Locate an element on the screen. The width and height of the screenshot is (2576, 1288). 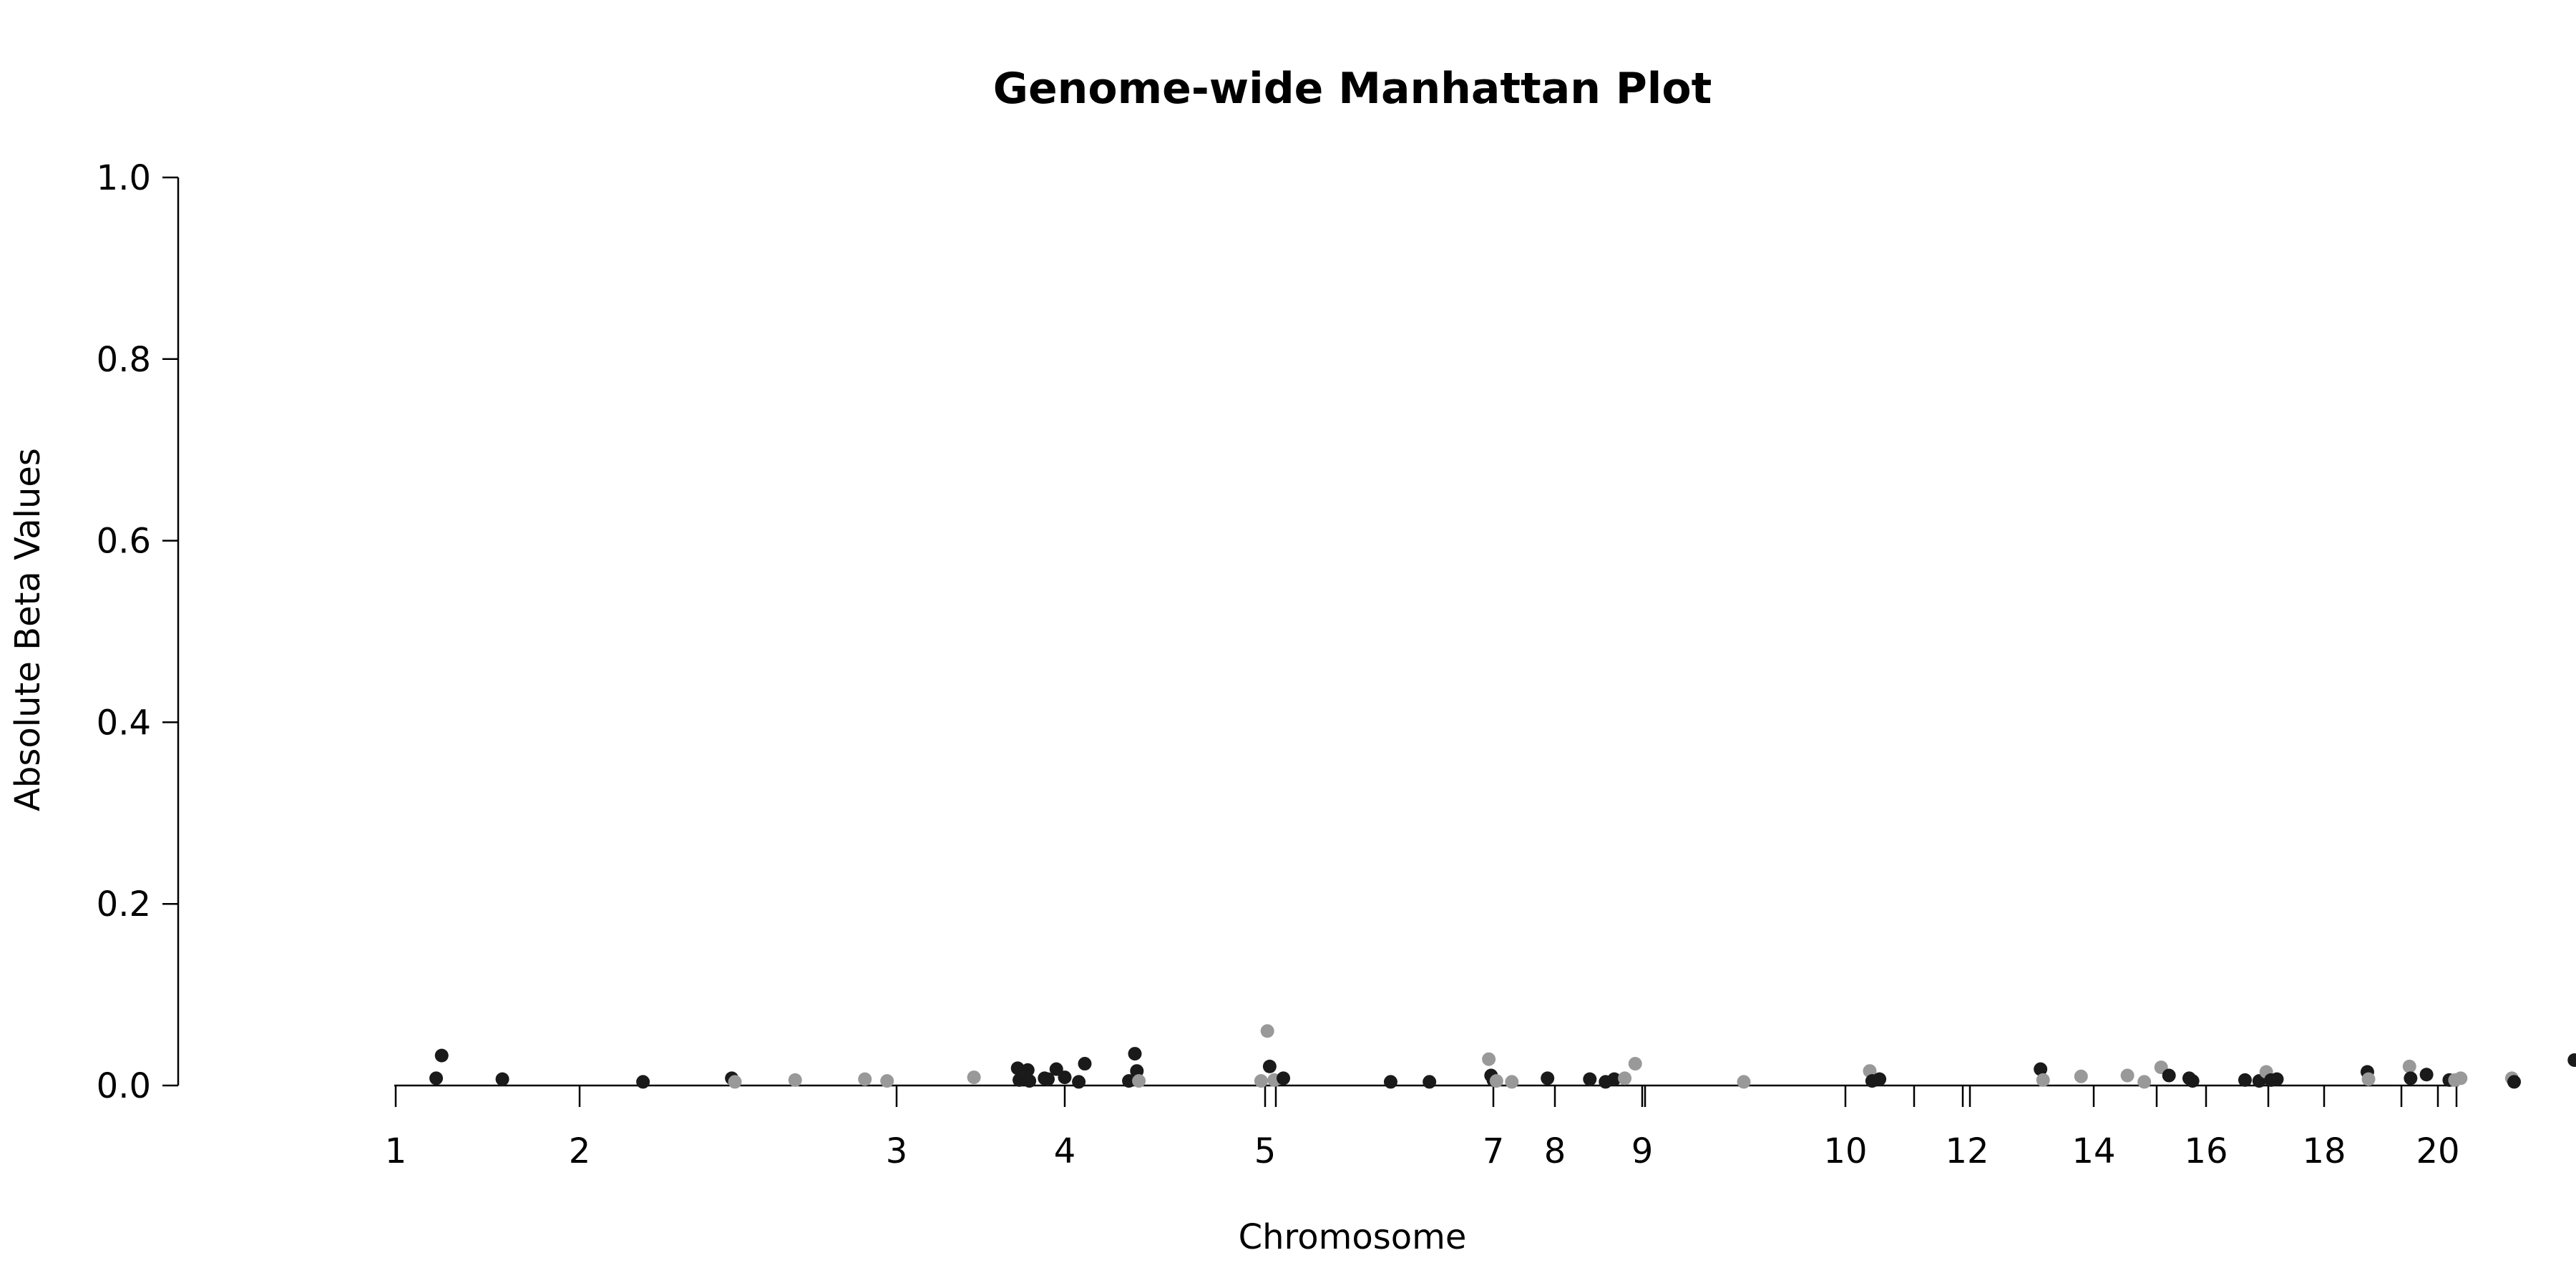
y-tick-label: 0.4 is located at coordinates (124, 723).